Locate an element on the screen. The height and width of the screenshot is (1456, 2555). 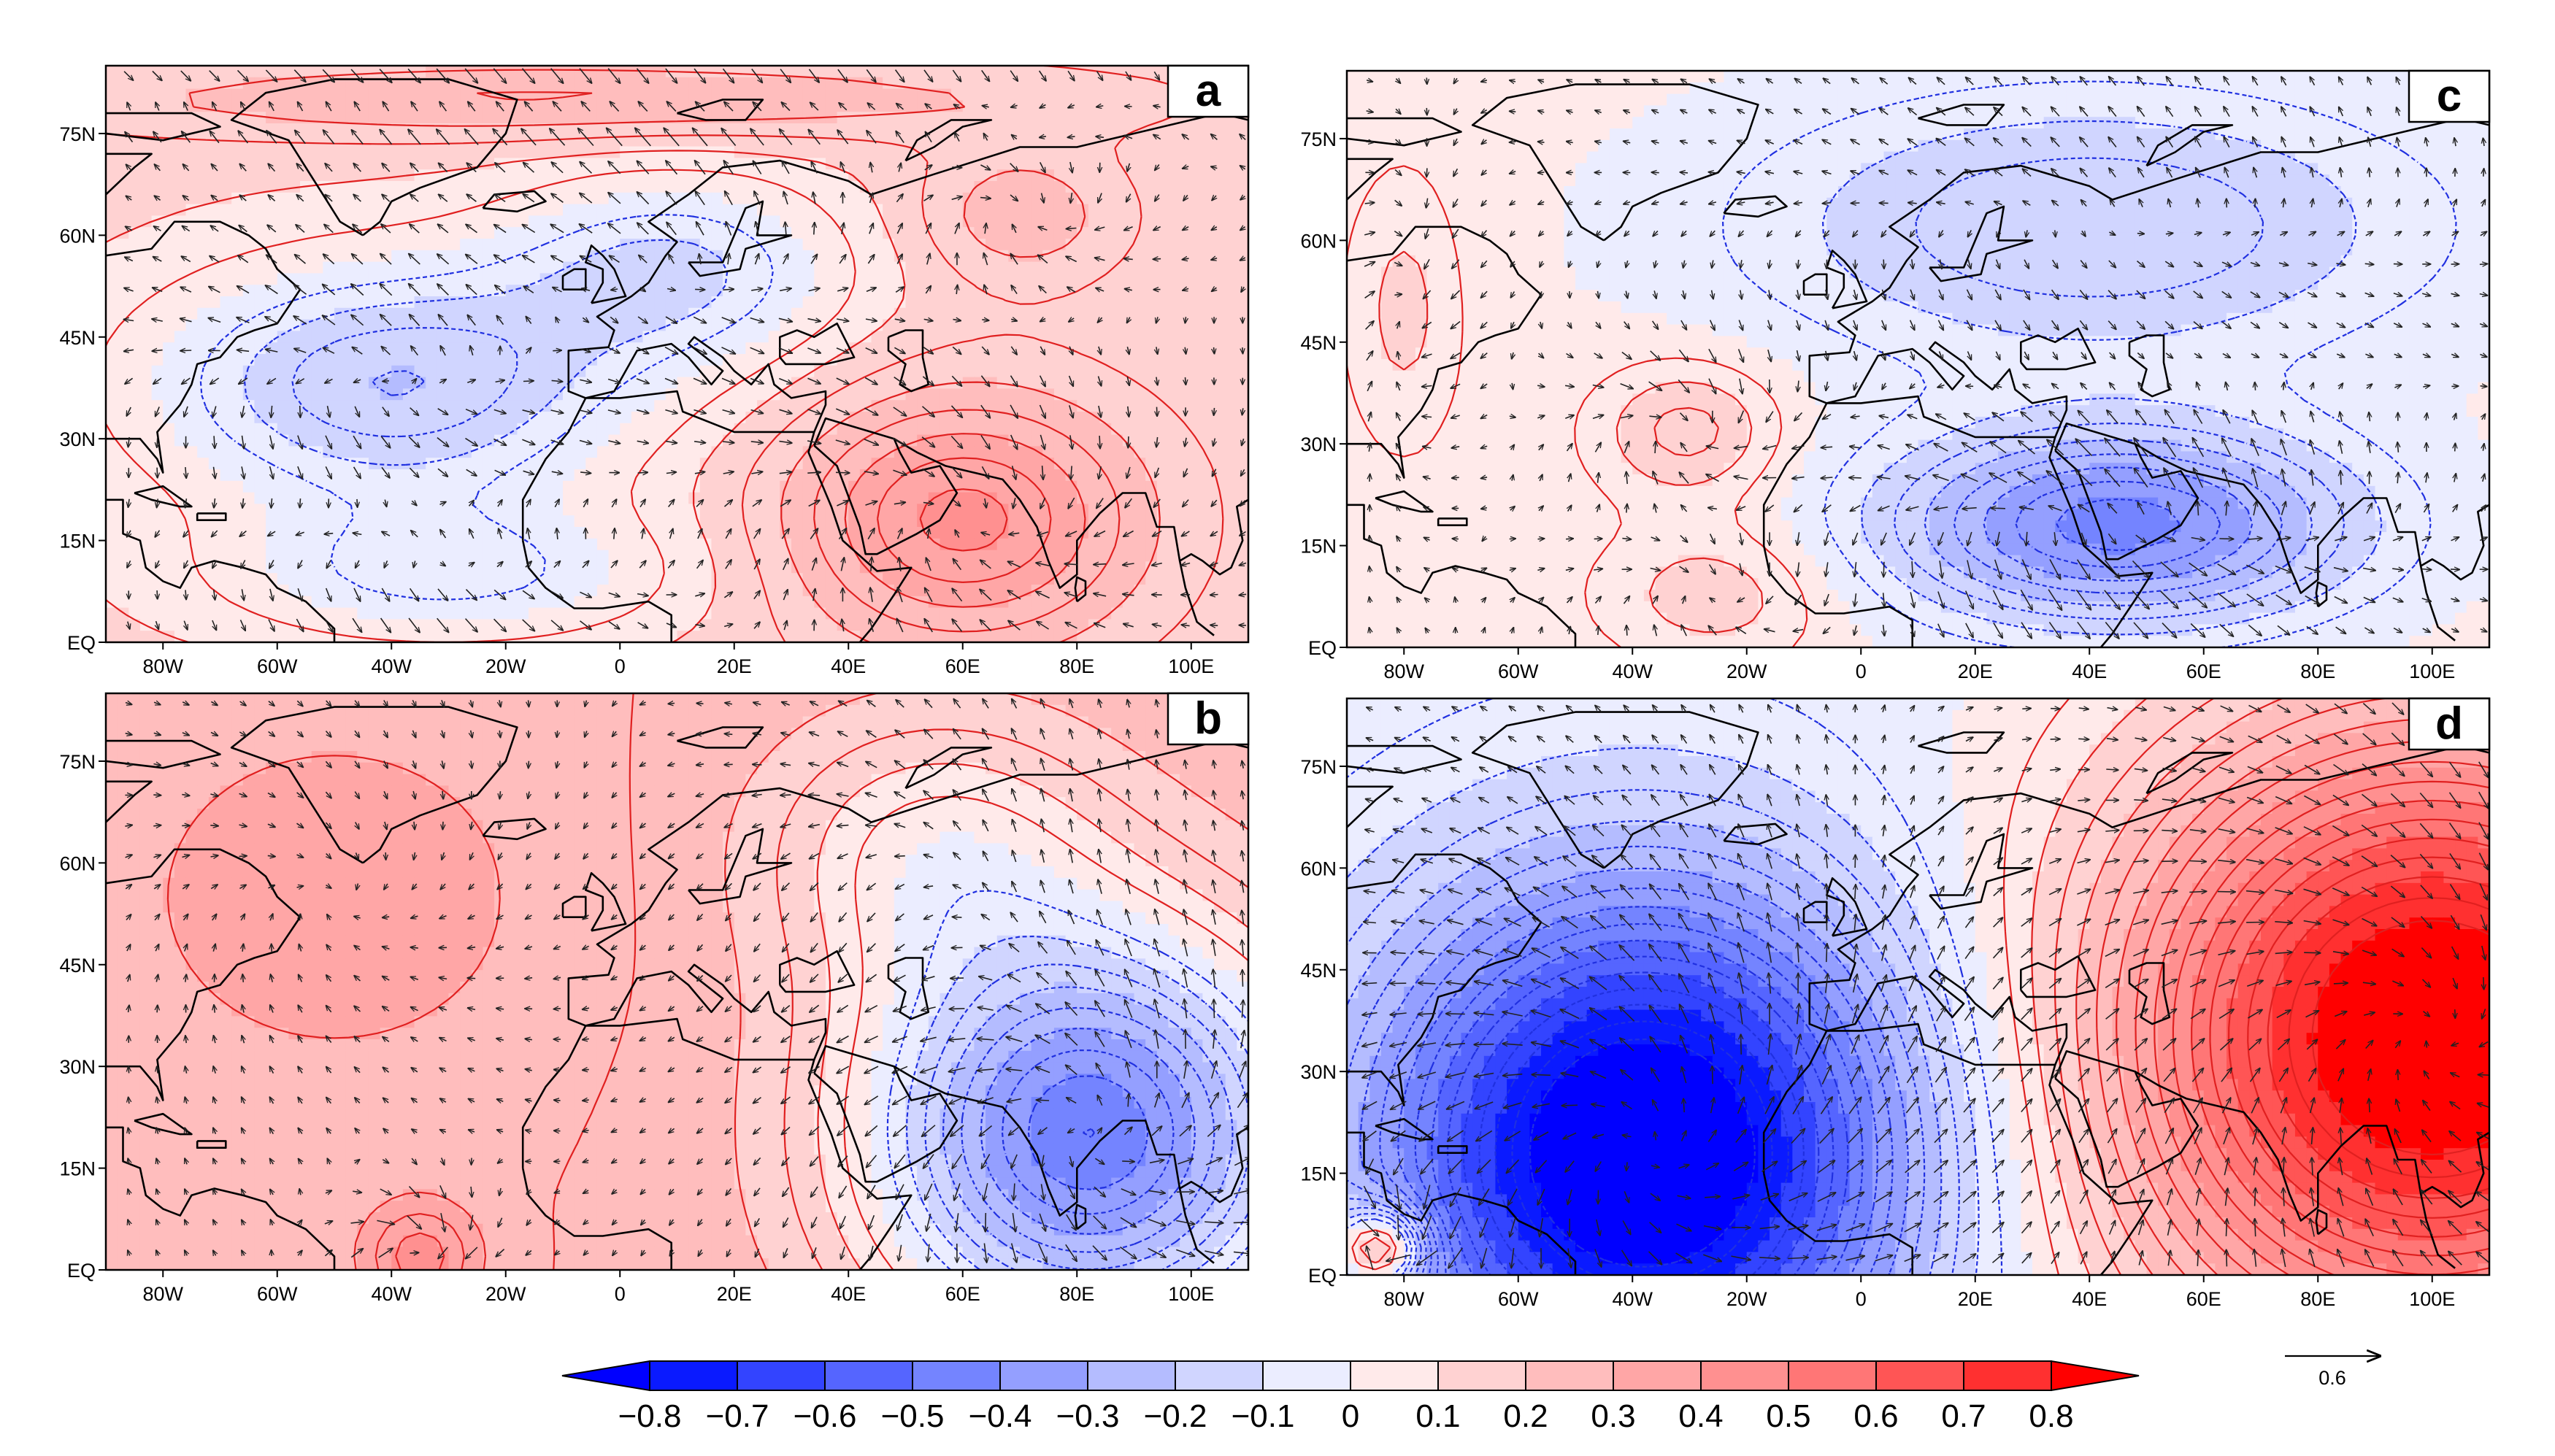
colorbar-label: 0.4 is located at coordinates (1700, 1416).